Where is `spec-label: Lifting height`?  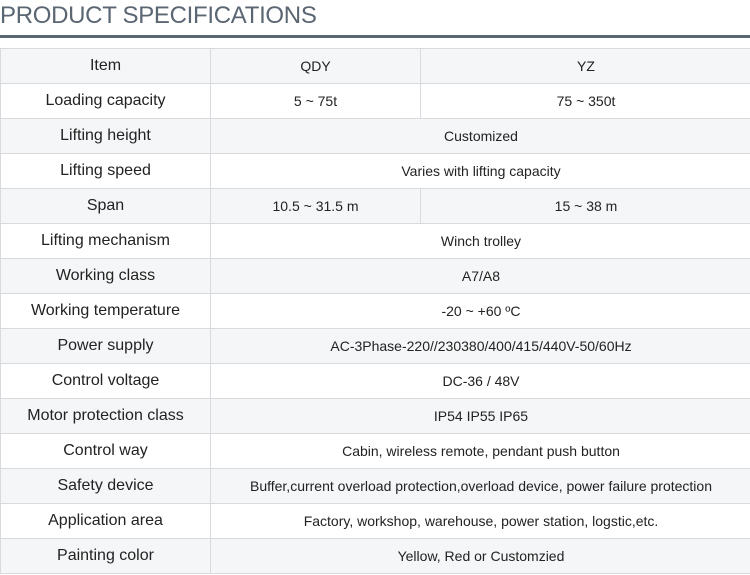
spec-label: Lifting height is located at coordinates (105, 136).